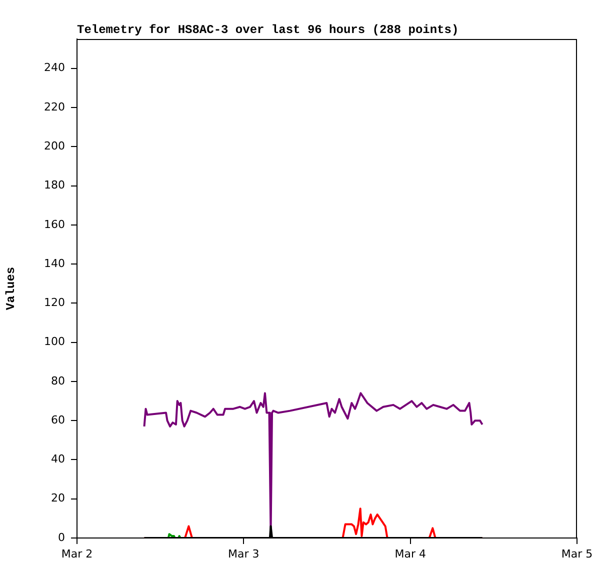  What do you see at coordinates (54, 224) in the screenshot?
I see `y-tick-label: 160` at bounding box center [54, 224].